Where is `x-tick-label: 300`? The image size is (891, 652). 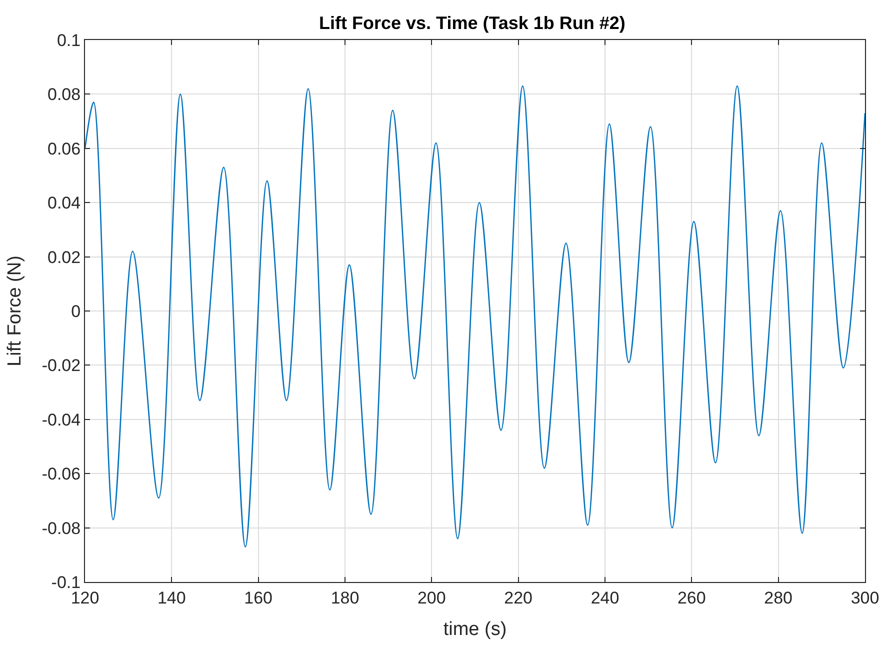 x-tick-label: 300 is located at coordinates (865, 598).